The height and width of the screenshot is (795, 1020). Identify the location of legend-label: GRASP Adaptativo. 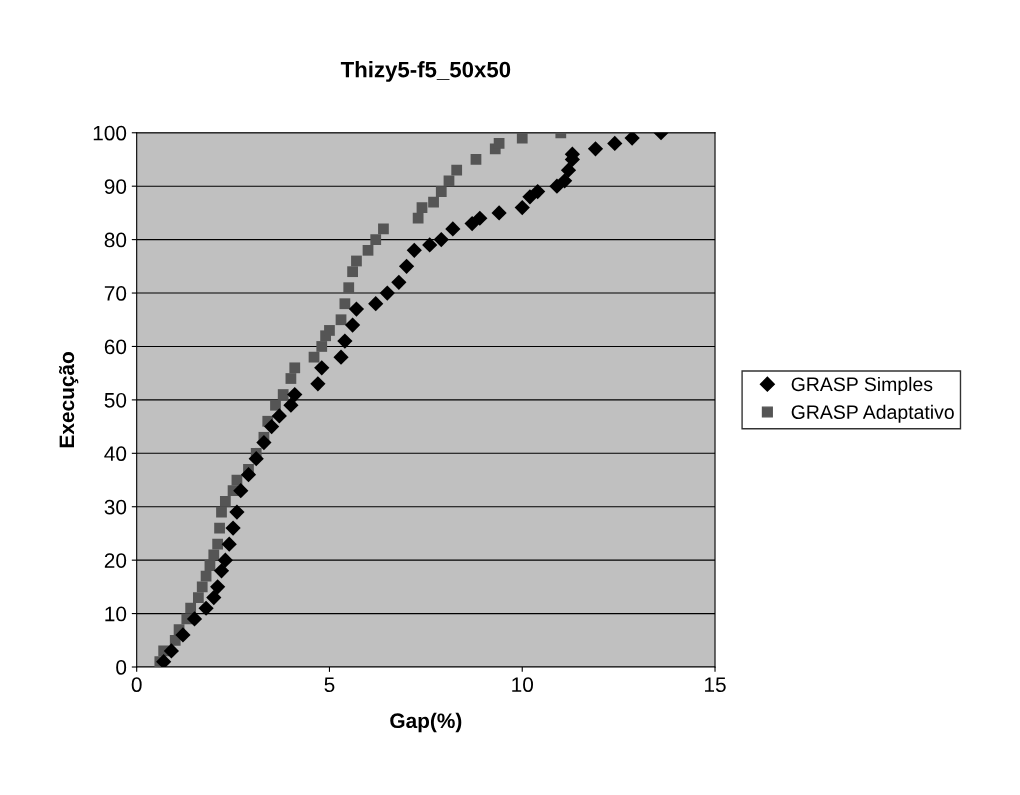
(872, 413).